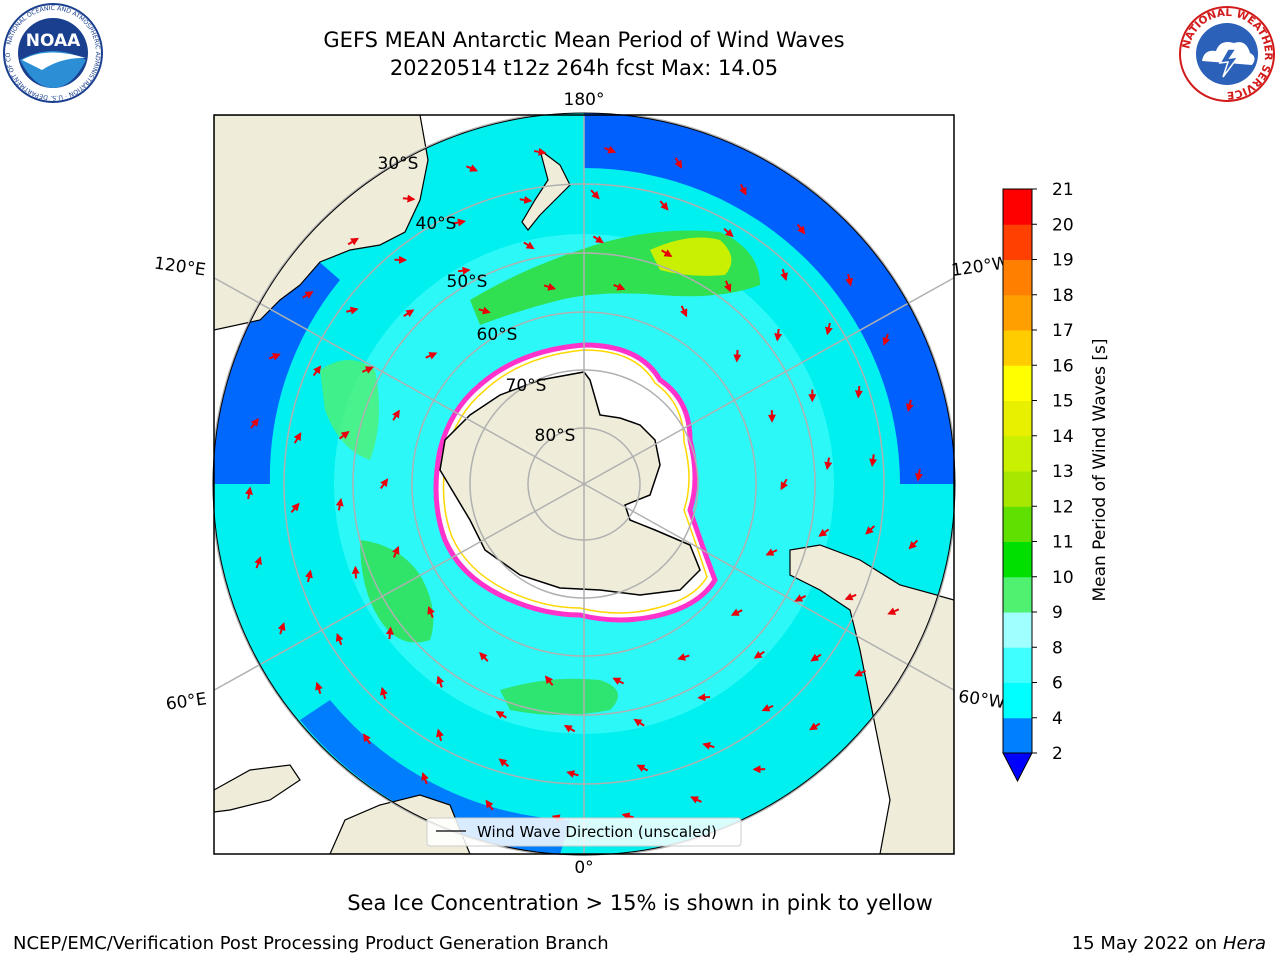 This screenshot has height=960, width=1280. What do you see at coordinates (1063, 402) in the screenshot?
I see `colorbar-tick-label: 15` at bounding box center [1063, 402].